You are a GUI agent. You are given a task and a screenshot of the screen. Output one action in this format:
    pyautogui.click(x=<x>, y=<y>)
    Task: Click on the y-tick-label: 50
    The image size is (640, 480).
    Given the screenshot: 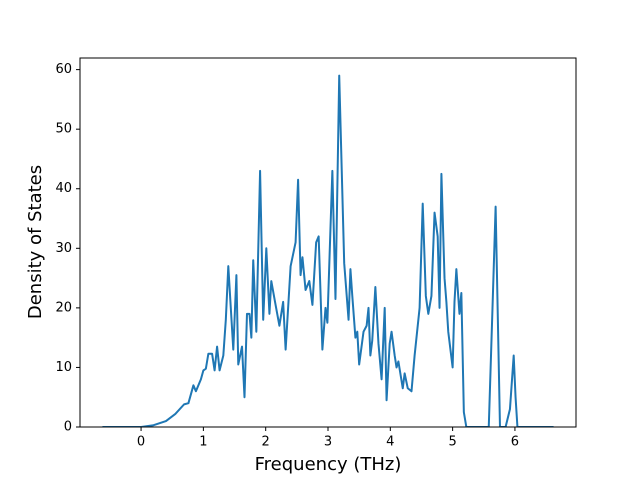 What is the action you would take?
    pyautogui.click(x=63, y=129)
    